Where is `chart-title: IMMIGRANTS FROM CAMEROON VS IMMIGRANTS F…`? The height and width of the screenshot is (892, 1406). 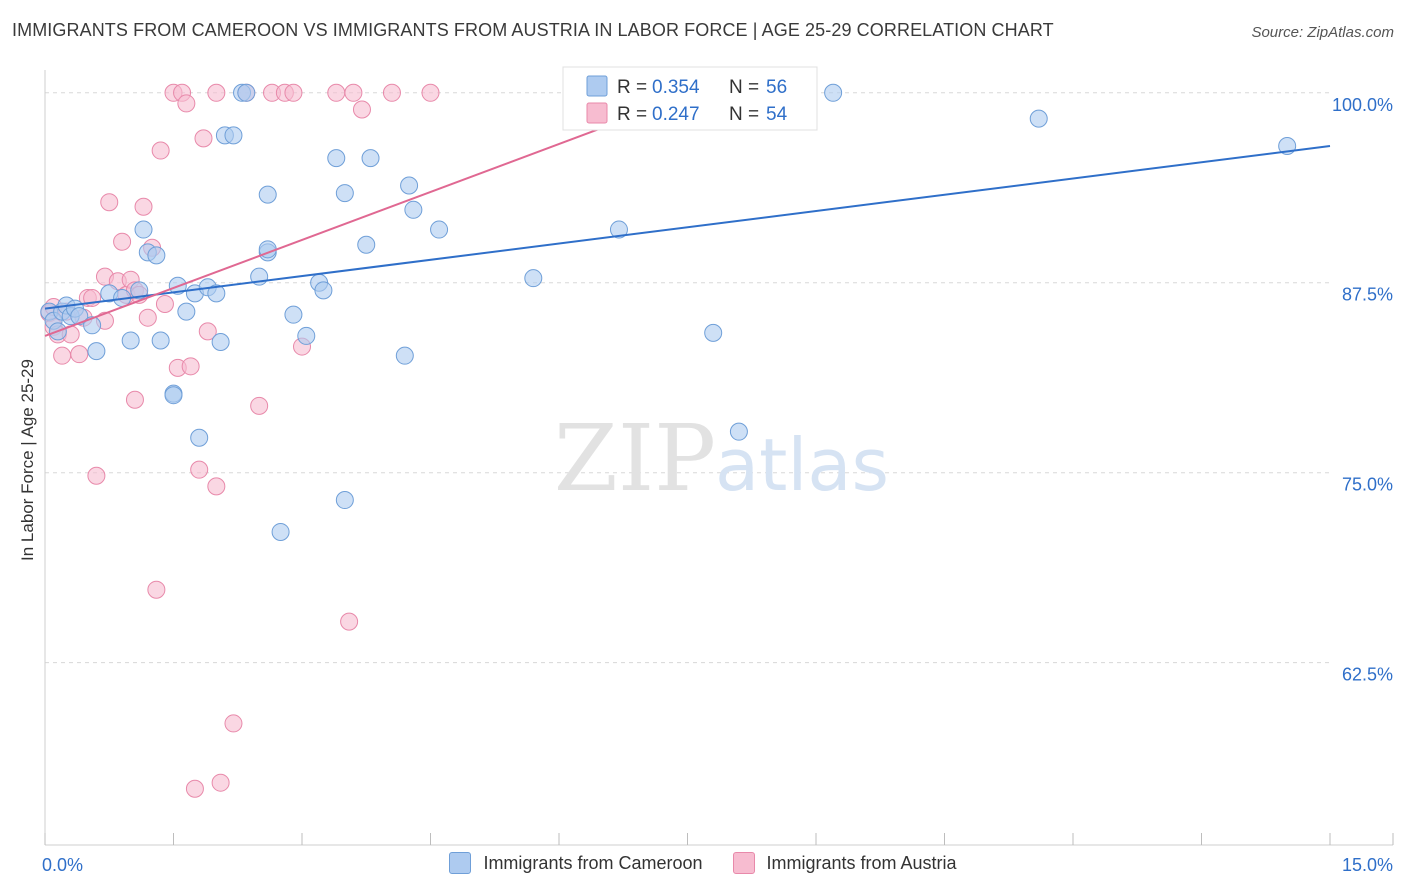 chart-title: IMMIGRANTS FROM CAMEROON VS IMMIGRANTS F… is located at coordinates (533, 30).